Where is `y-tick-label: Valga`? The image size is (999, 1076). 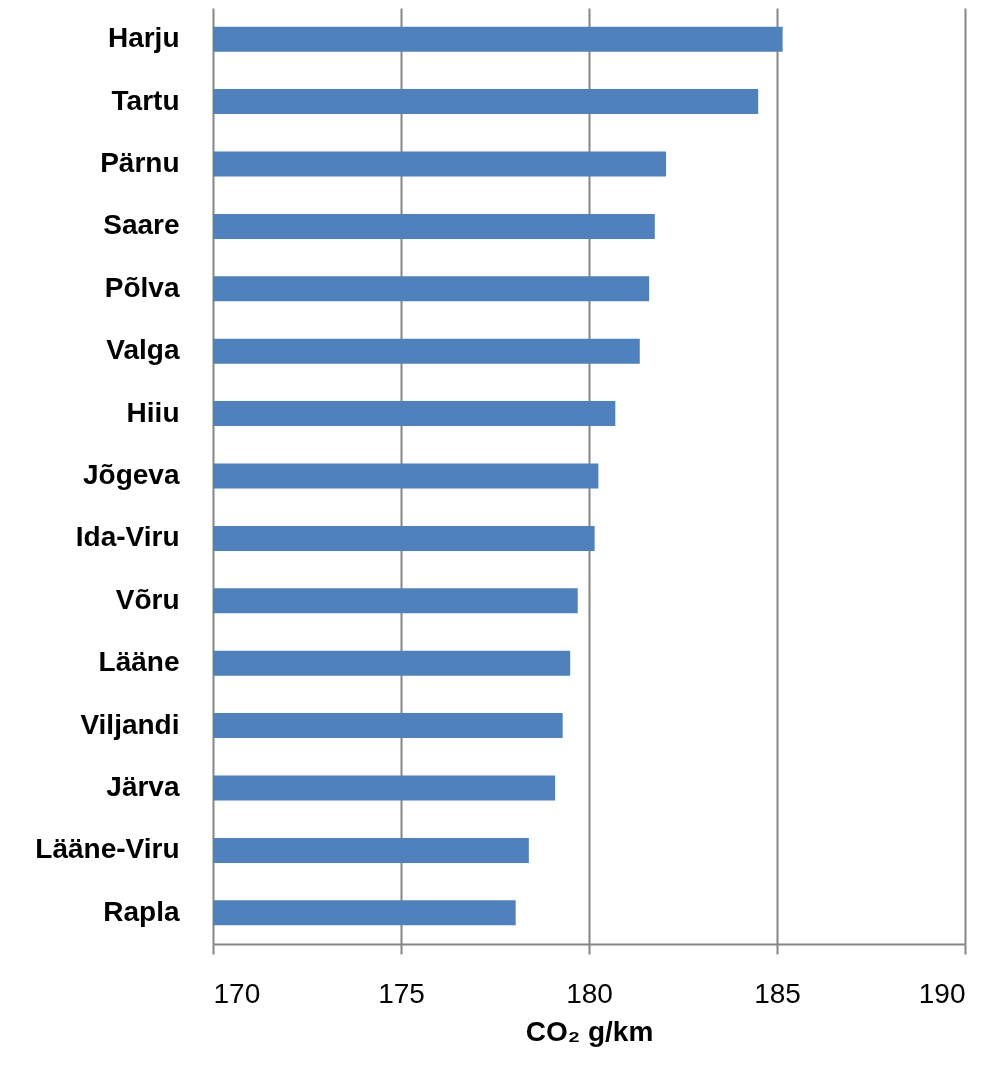
y-tick-label: Valga is located at coordinates (143, 350).